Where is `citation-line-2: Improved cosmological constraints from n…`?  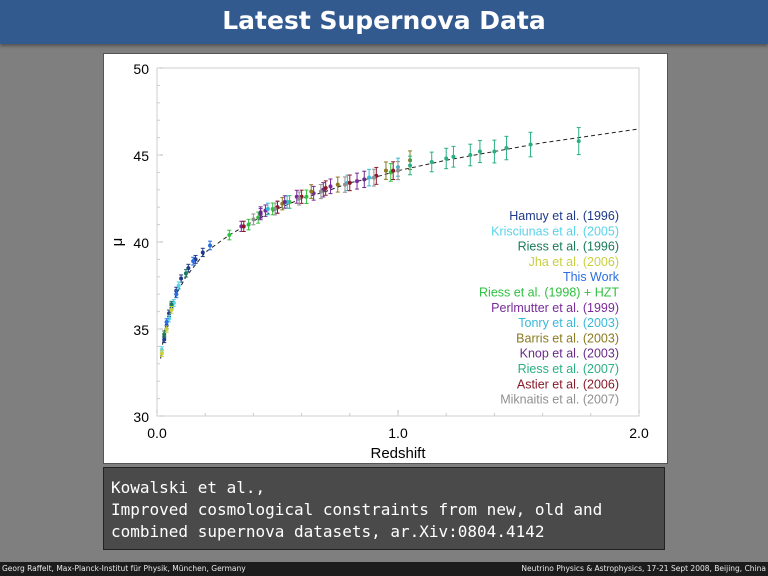 citation-line-2: Improved cosmological constraints from n… is located at coordinates (357, 509).